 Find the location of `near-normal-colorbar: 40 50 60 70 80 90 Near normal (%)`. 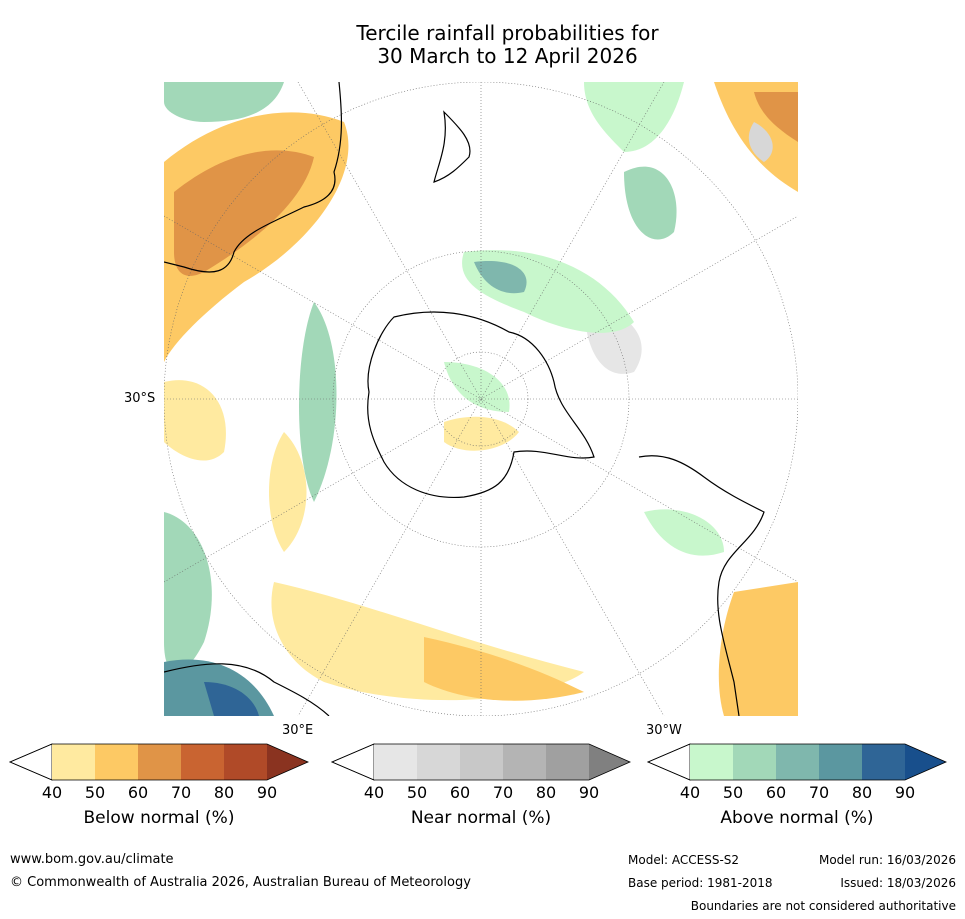

near-normal-colorbar: 40 50 60 70 80 90 Near normal (%) is located at coordinates (481, 785).